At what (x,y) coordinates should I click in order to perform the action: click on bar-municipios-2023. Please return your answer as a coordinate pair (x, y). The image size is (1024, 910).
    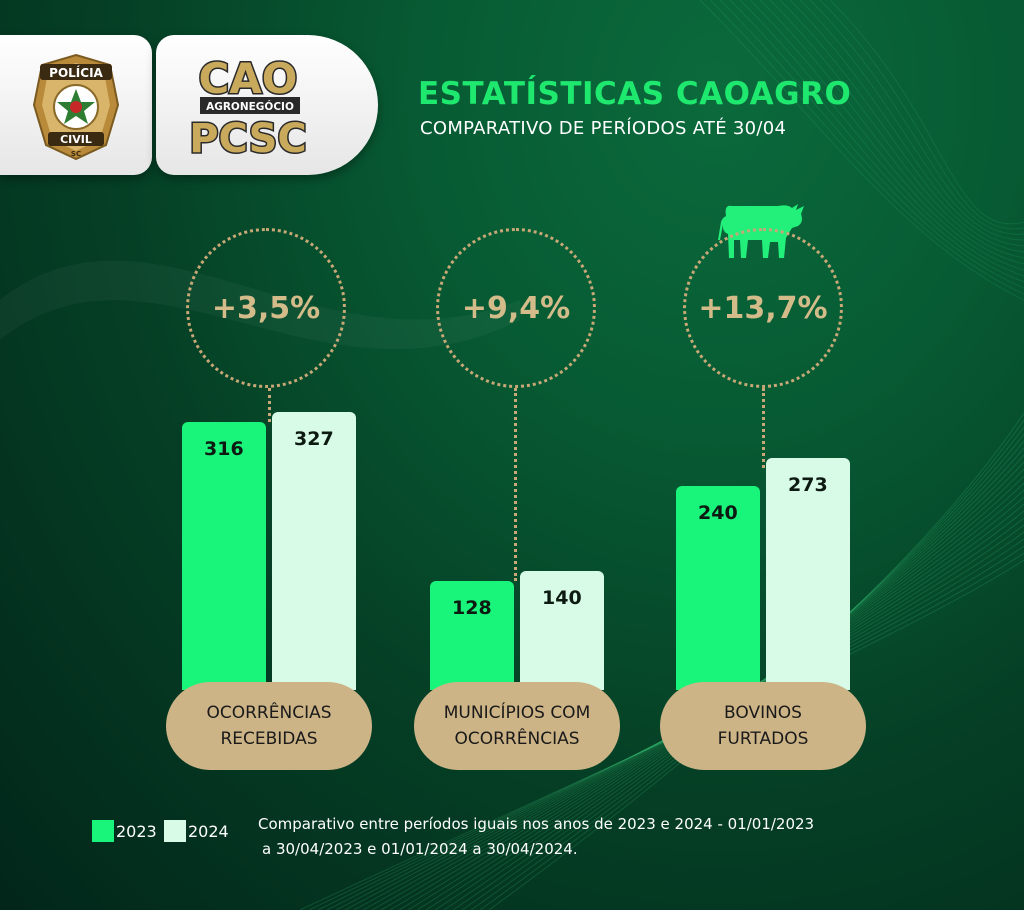
    Looking at the image, I should click on (472, 635).